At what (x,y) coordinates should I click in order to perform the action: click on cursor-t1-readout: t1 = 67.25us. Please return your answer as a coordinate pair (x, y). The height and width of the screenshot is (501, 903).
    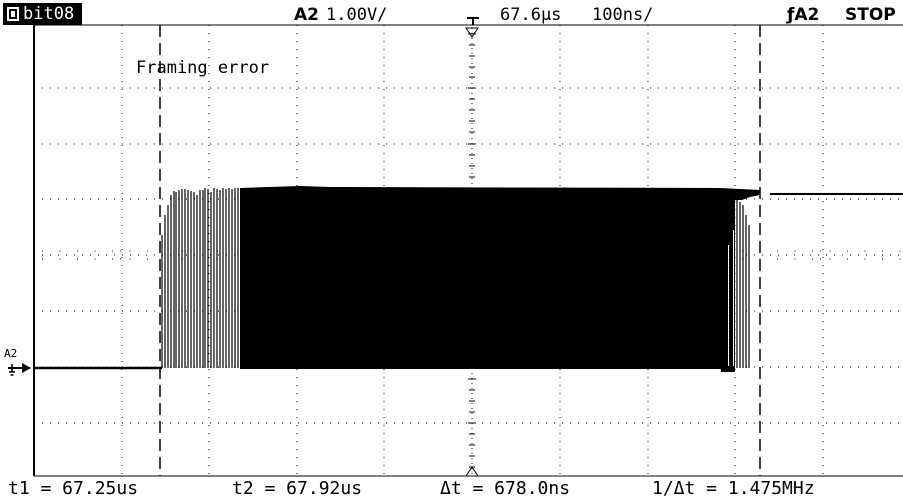
    Looking at the image, I should click on (73, 488).